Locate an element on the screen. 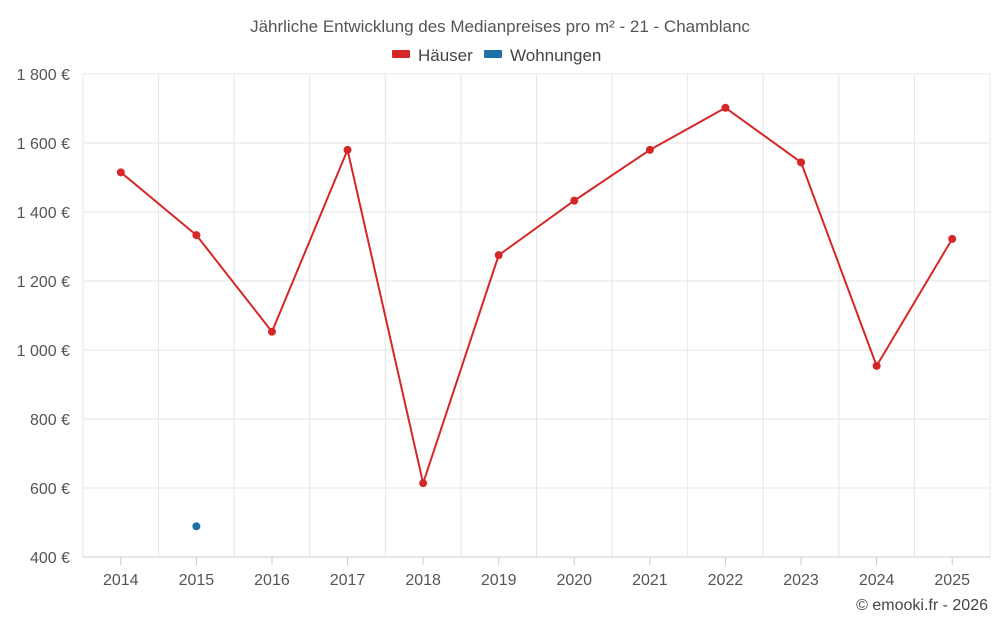  credit-text: © emooki.fr - 2026 is located at coordinates (922, 605).